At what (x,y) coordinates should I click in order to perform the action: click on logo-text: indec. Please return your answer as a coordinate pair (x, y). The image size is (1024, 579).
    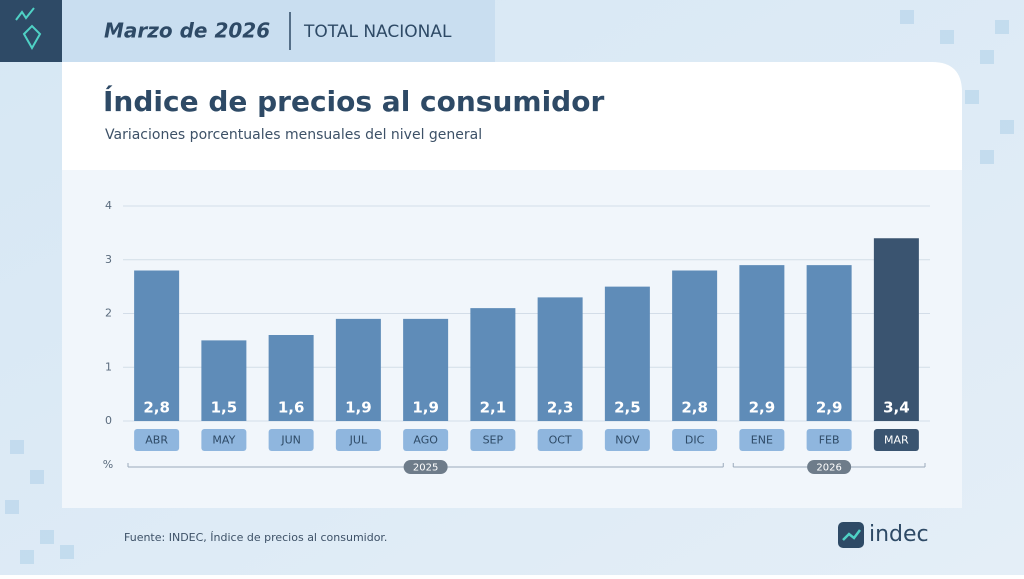
    Looking at the image, I should click on (899, 534).